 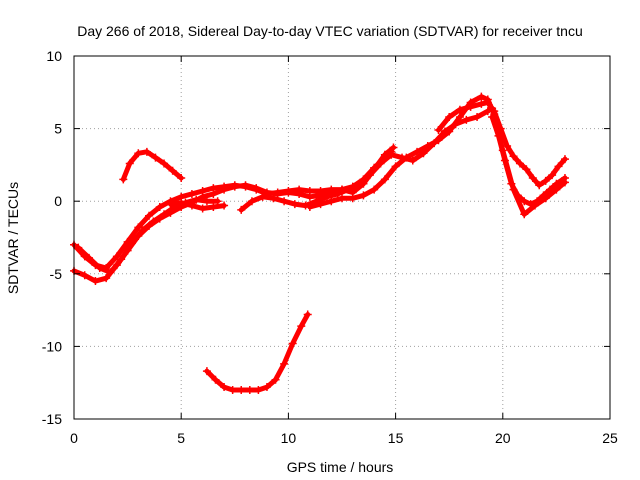 I want to click on x-tick-label: 5, so click(x=181, y=438).